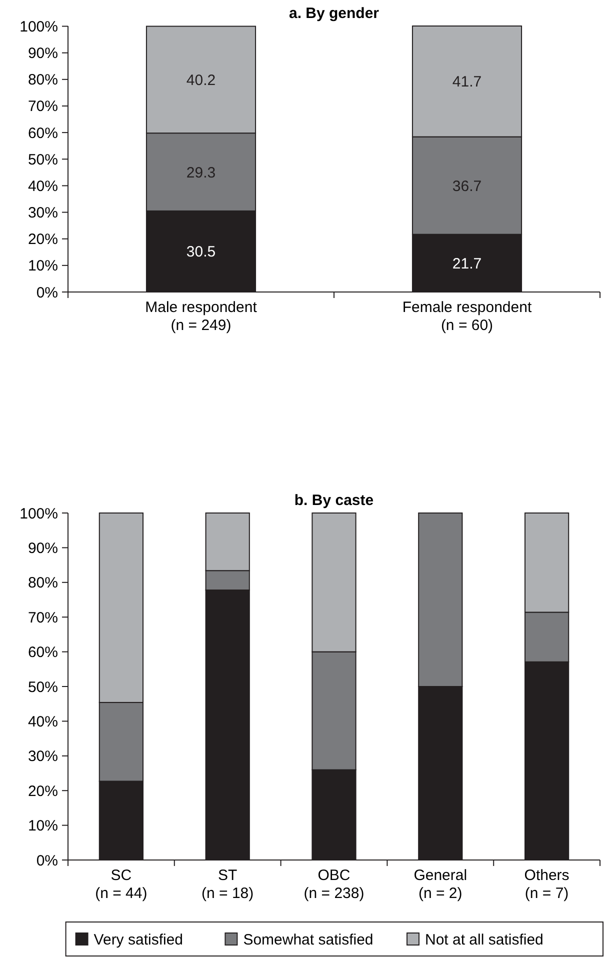 This screenshot has height=968, width=609. I want to click on x-tick-label: ST (n = 18), so click(228, 884).